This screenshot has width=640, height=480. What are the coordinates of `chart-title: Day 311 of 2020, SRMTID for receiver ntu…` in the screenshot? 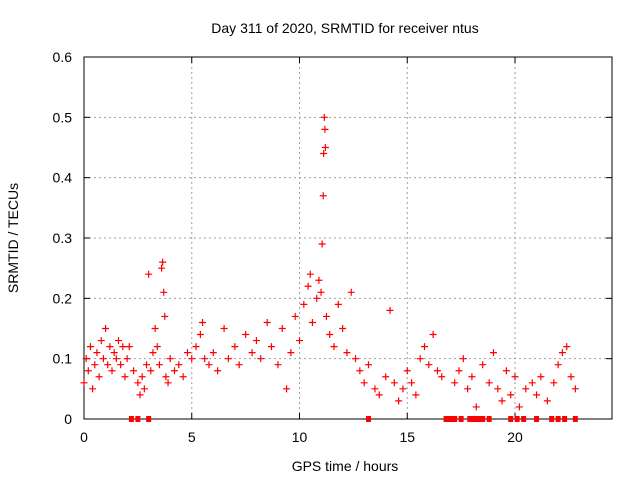 It's located at (344, 28).